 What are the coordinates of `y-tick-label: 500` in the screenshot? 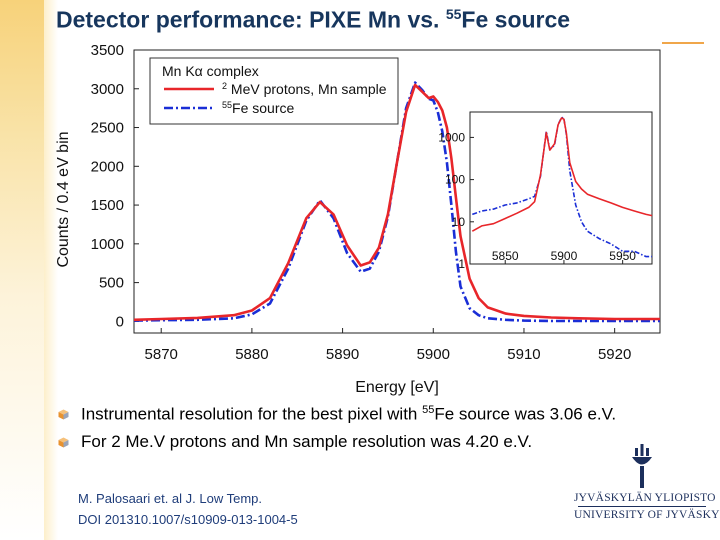 It's located at (111, 283).